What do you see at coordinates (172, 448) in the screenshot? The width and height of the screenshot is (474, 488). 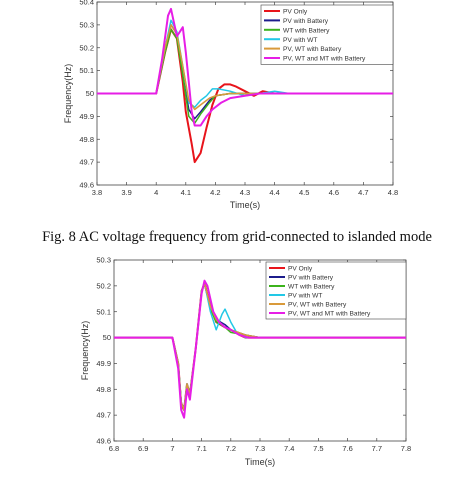 I see `x-tick-label: 7` at bounding box center [172, 448].